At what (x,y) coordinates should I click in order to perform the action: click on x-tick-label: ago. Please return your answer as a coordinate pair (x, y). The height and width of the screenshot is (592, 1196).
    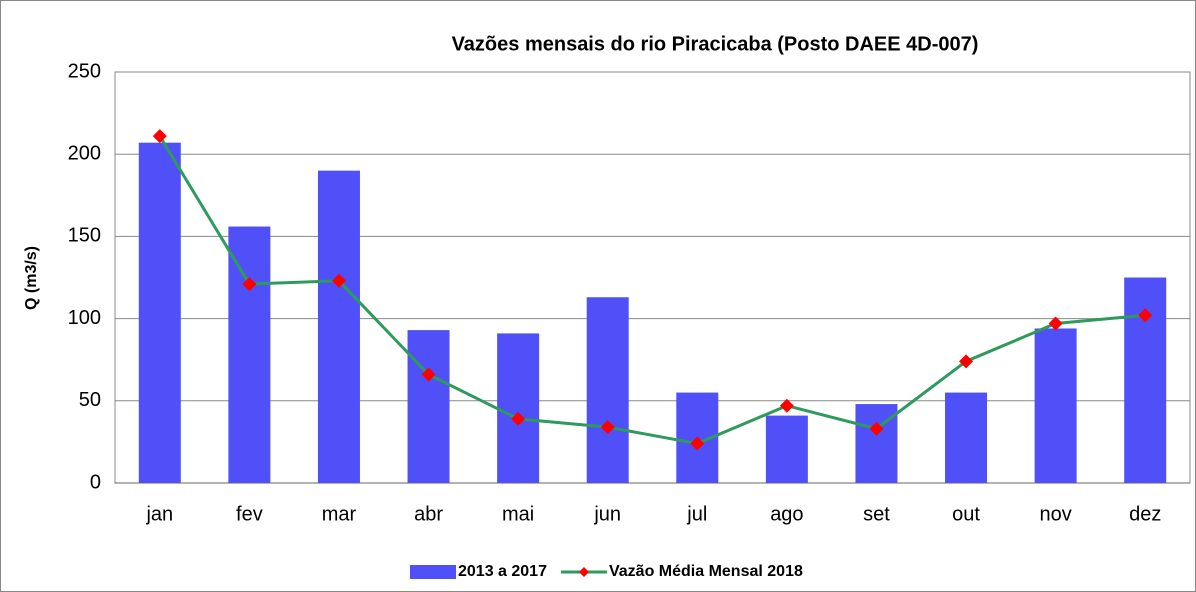
    Looking at the image, I should click on (786, 514).